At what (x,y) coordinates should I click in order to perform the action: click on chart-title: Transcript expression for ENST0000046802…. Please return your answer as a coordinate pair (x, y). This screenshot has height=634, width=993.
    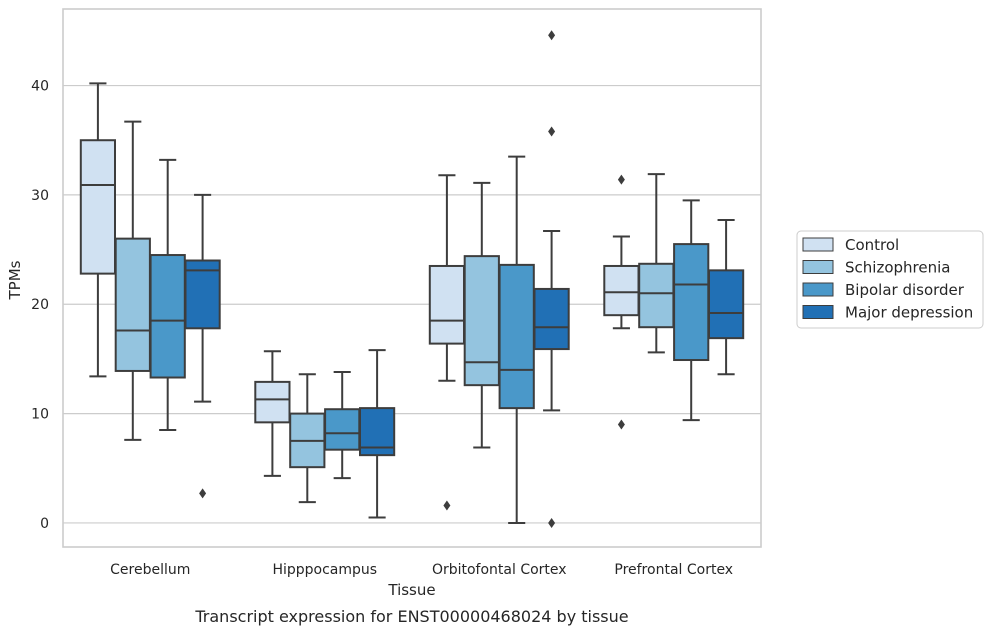
    Looking at the image, I should click on (411, 616).